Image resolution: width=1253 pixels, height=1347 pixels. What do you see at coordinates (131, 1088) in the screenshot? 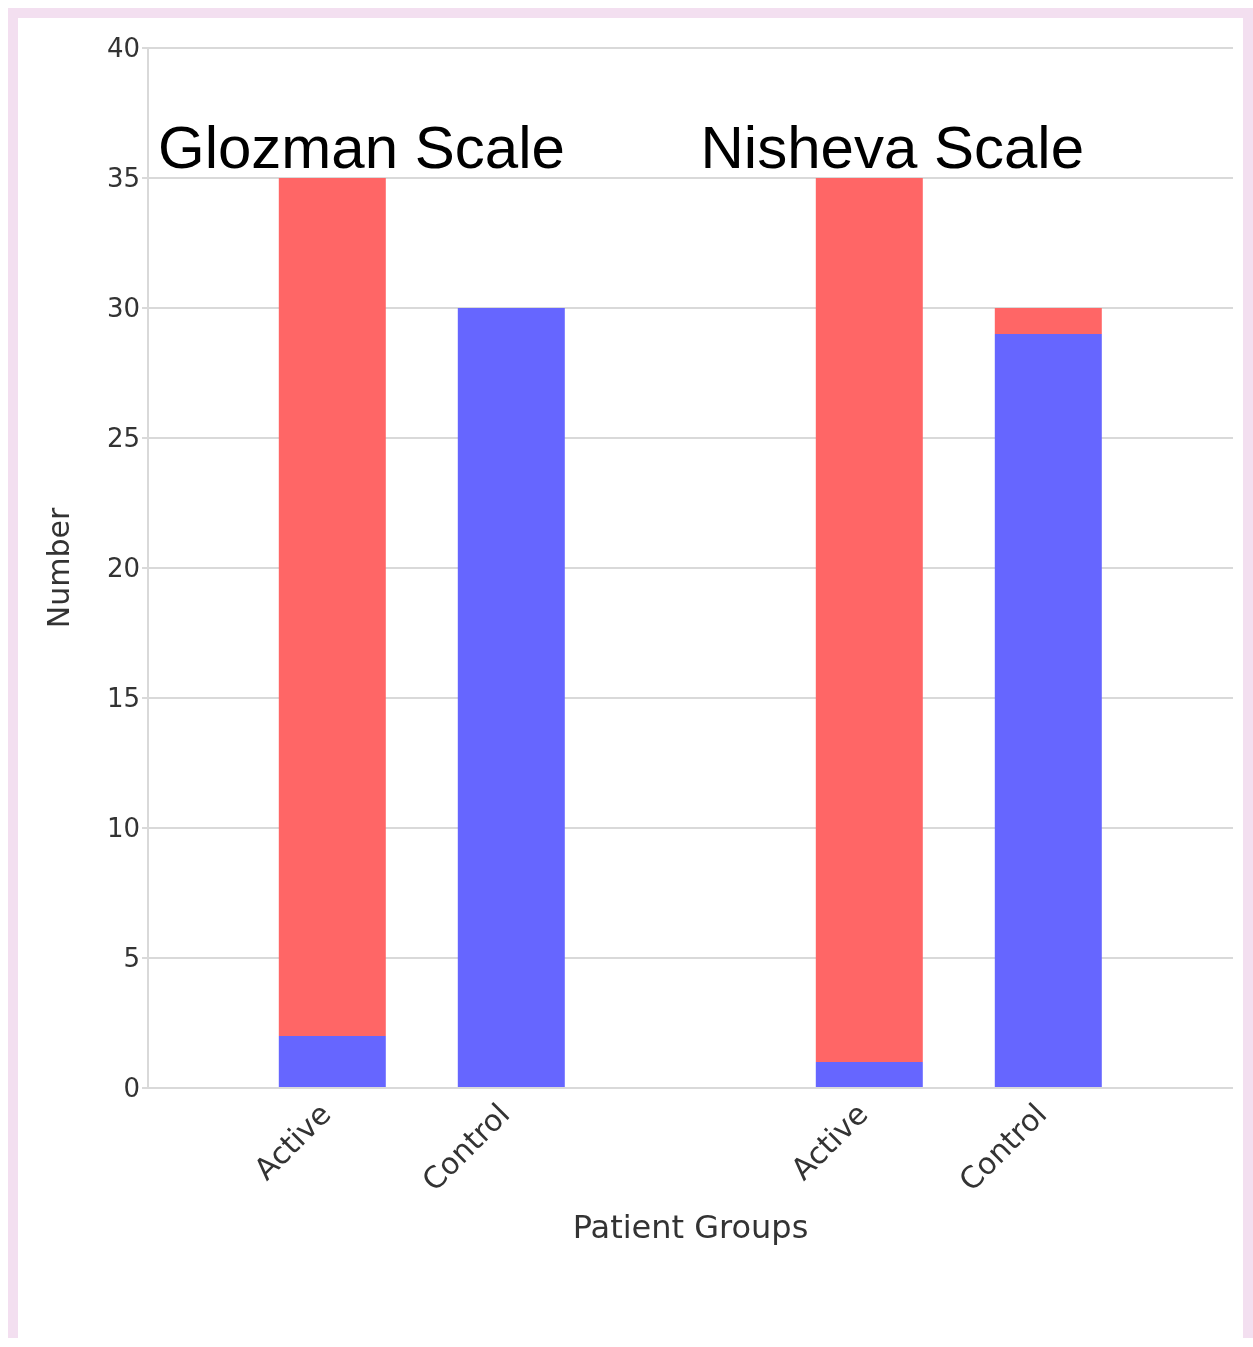
I see `y-tick-label: 0` at bounding box center [131, 1088].